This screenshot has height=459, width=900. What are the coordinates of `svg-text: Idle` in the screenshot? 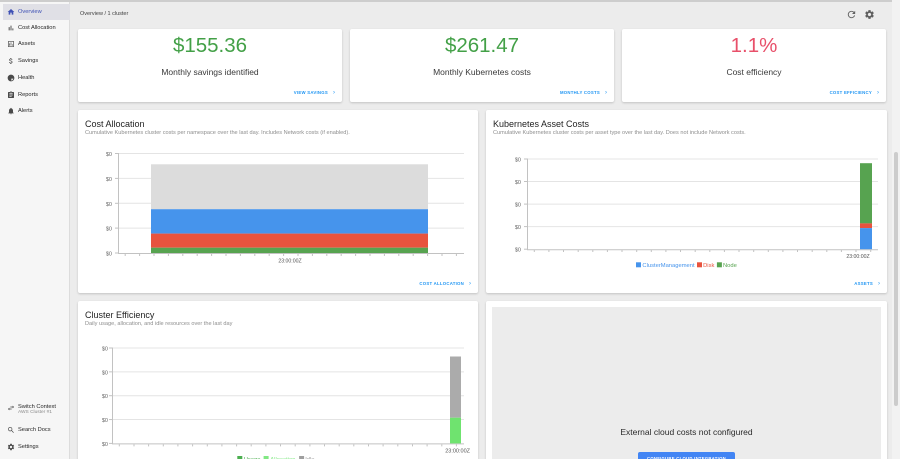 It's located at (309, 458).